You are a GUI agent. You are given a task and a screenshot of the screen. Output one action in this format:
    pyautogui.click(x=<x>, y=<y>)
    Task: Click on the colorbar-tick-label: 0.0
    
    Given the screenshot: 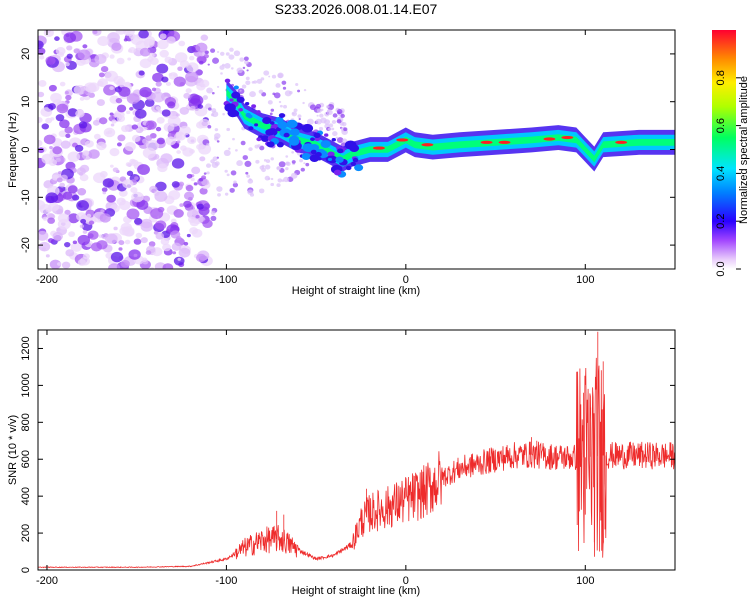 What is the action you would take?
    pyautogui.click(x=721, y=268)
    